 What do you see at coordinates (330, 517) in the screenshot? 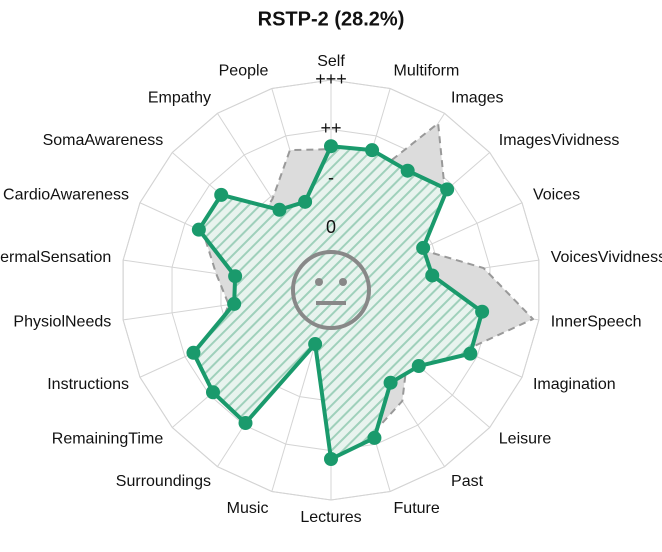
I see `category-label: Lectures` at bounding box center [330, 517].